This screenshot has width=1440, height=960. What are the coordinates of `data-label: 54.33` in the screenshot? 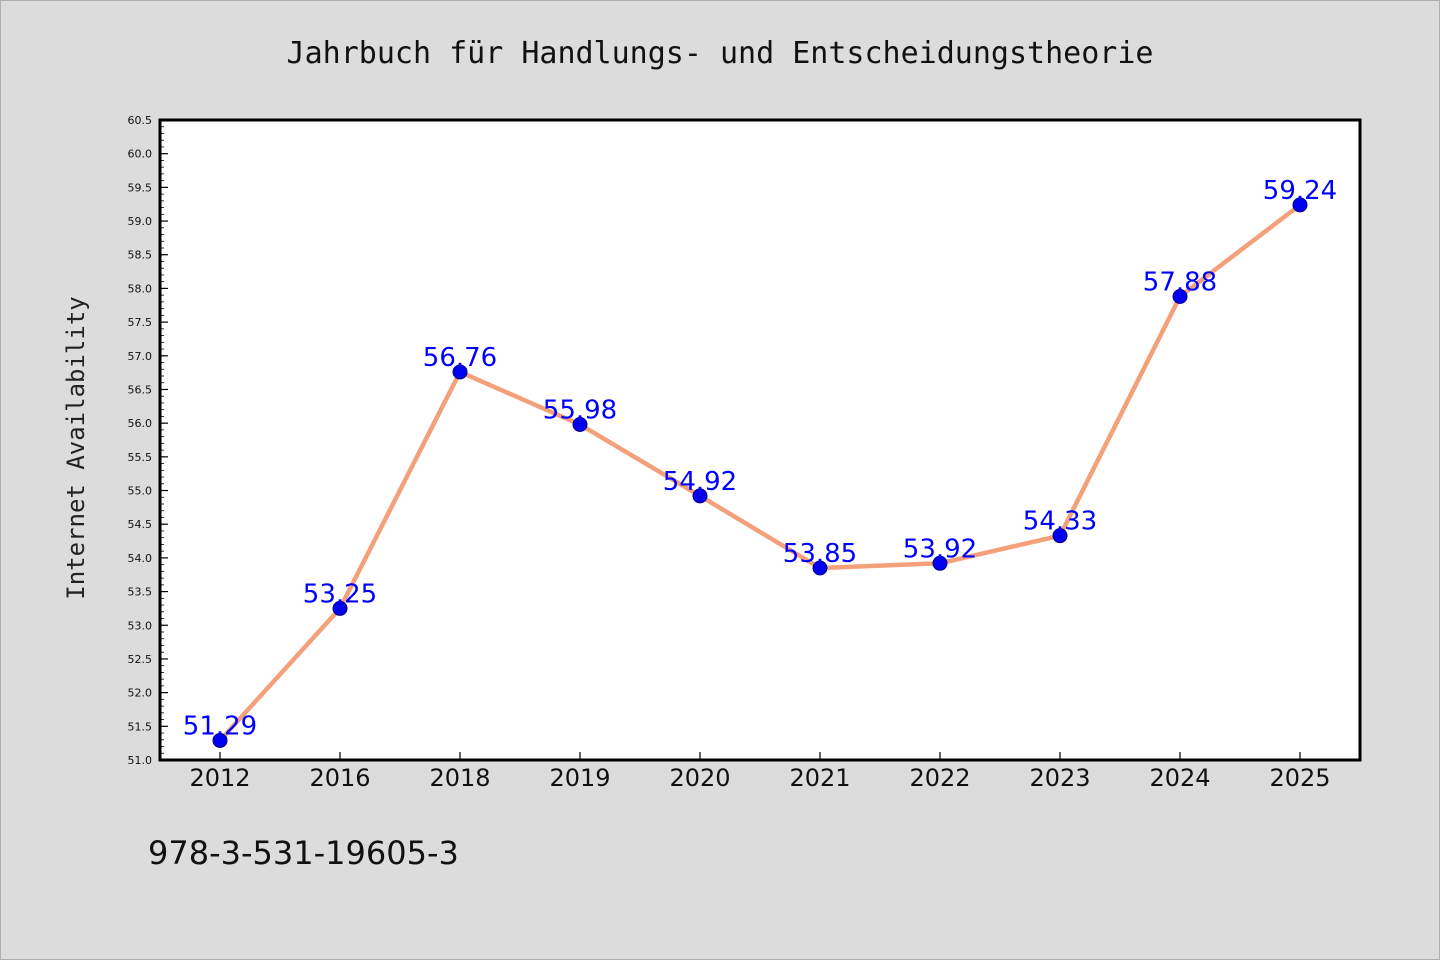 It's located at (1060, 522).